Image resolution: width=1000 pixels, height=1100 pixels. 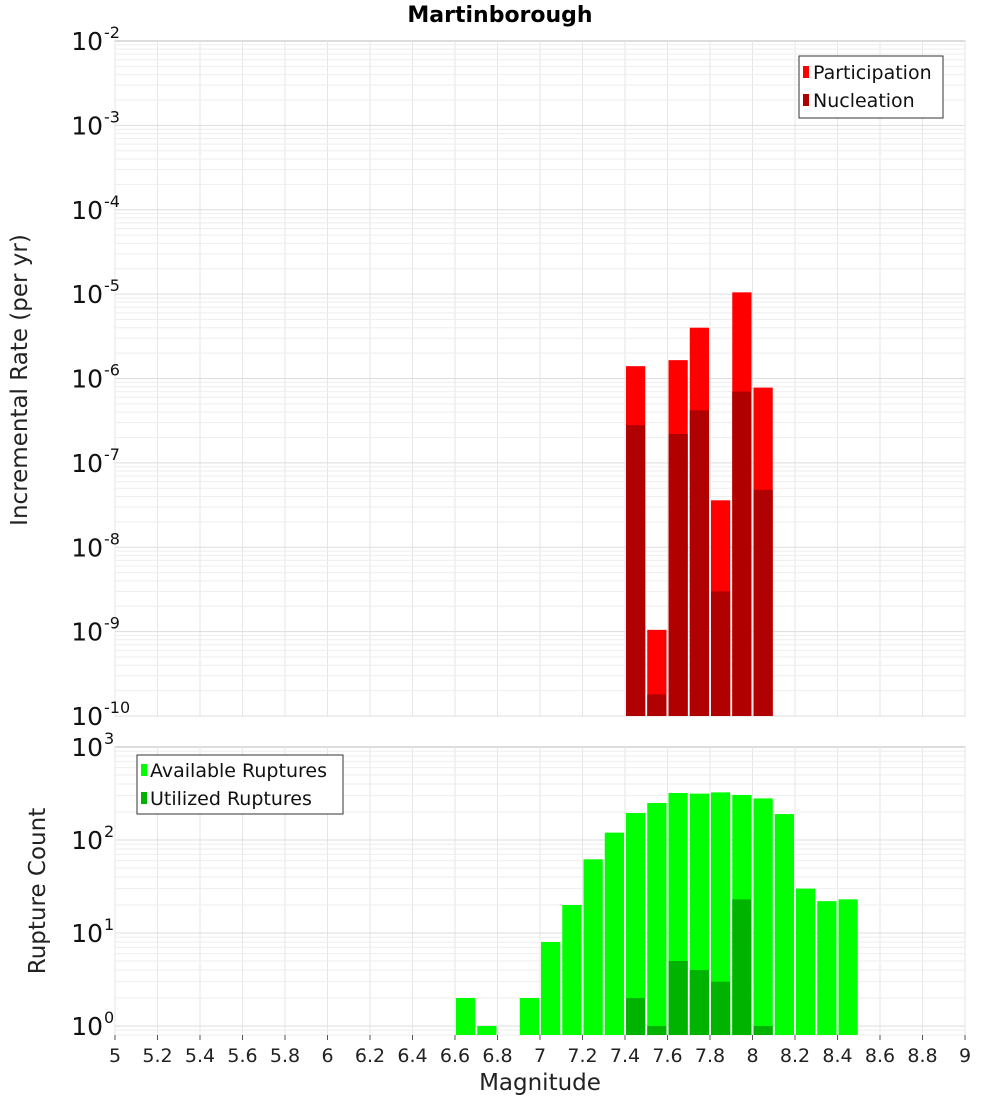 What do you see at coordinates (112, 454) in the screenshot?
I see `y-tick-exponent: -7` at bounding box center [112, 454].